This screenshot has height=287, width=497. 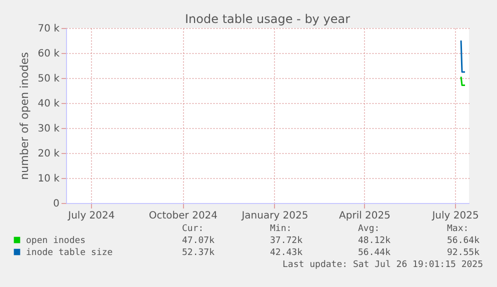 I want to click on text: 42.43k, so click(x=287, y=253).